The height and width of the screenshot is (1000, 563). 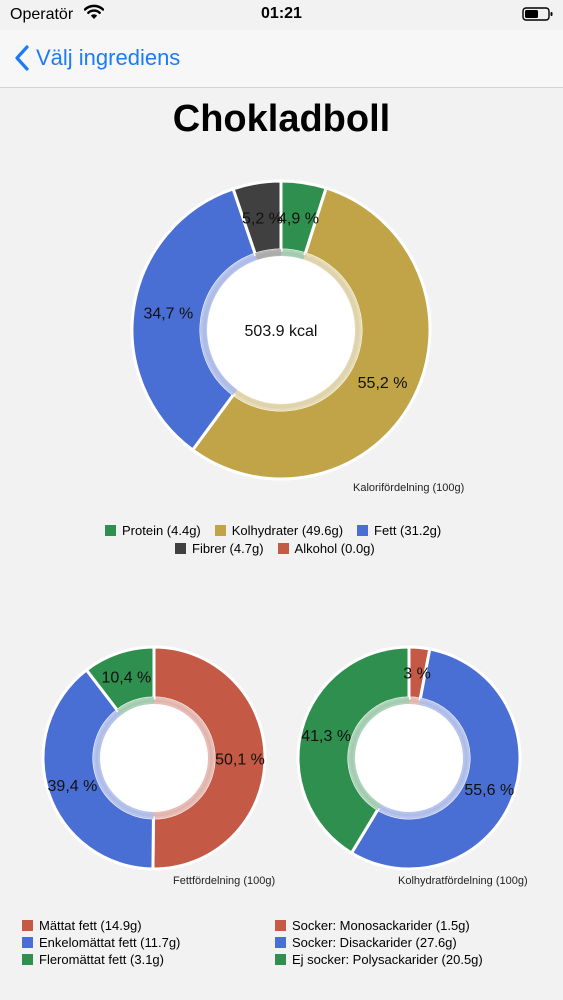 What do you see at coordinates (161, 530) in the screenshot?
I see `legend-label: Protein (4.4g)` at bounding box center [161, 530].